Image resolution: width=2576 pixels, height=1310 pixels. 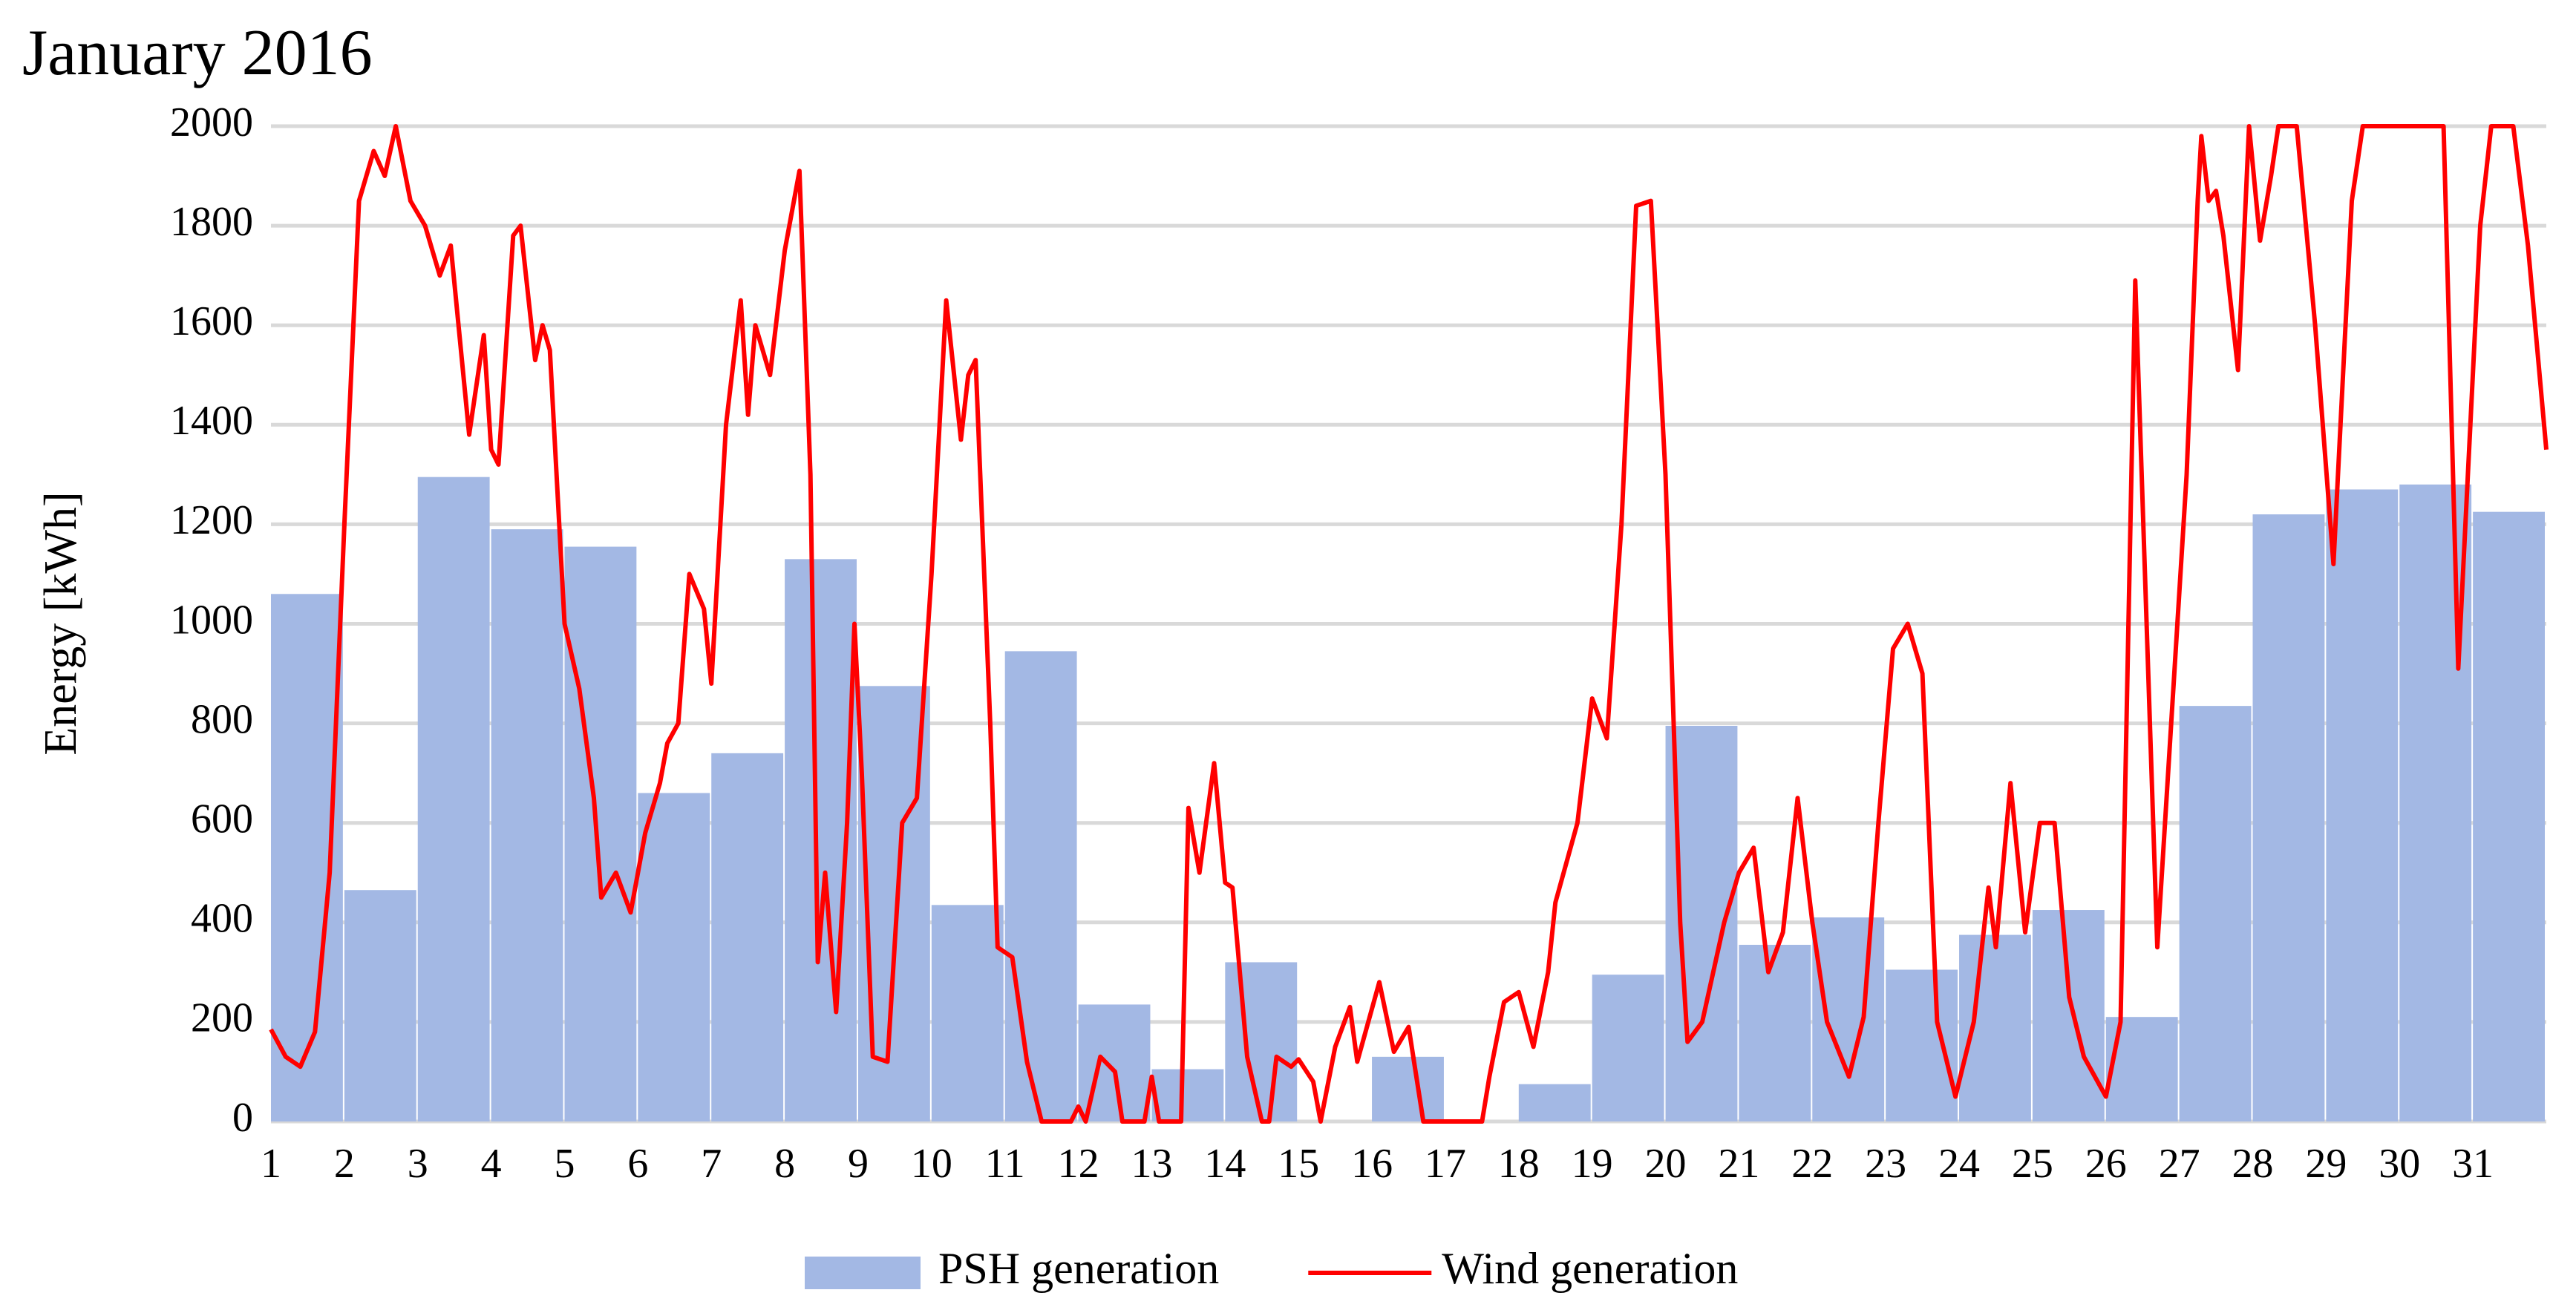 What do you see at coordinates (1812, 1164) in the screenshot?
I see `x-tick-label: 22` at bounding box center [1812, 1164].